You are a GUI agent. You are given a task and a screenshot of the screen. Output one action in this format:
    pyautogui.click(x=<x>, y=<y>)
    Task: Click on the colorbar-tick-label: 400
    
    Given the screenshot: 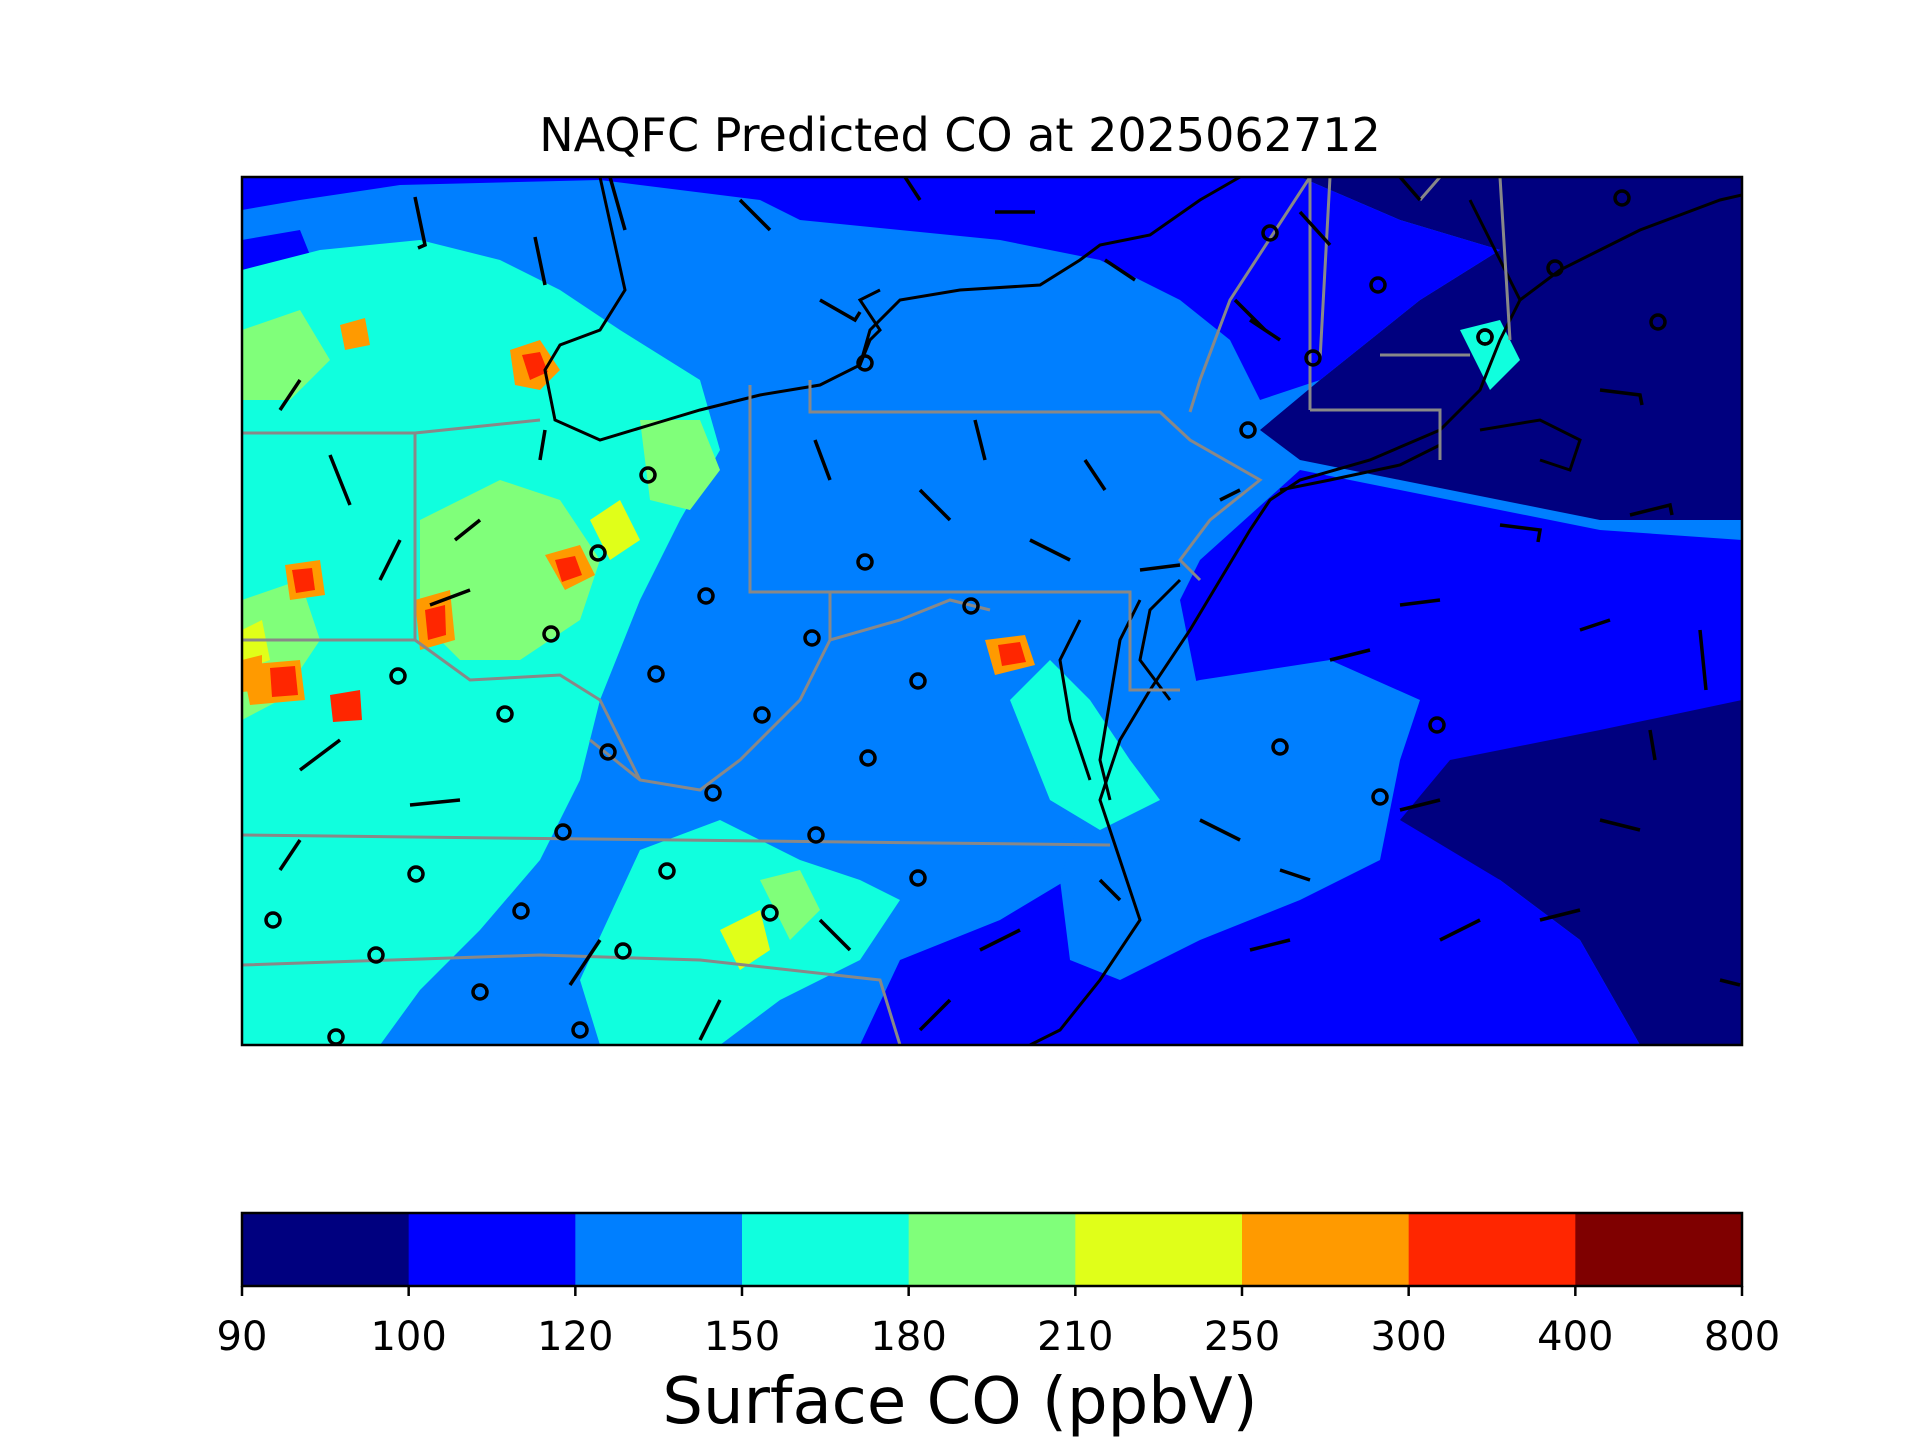 What is the action you would take?
    pyautogui.click(x=1575, y=1337)
    